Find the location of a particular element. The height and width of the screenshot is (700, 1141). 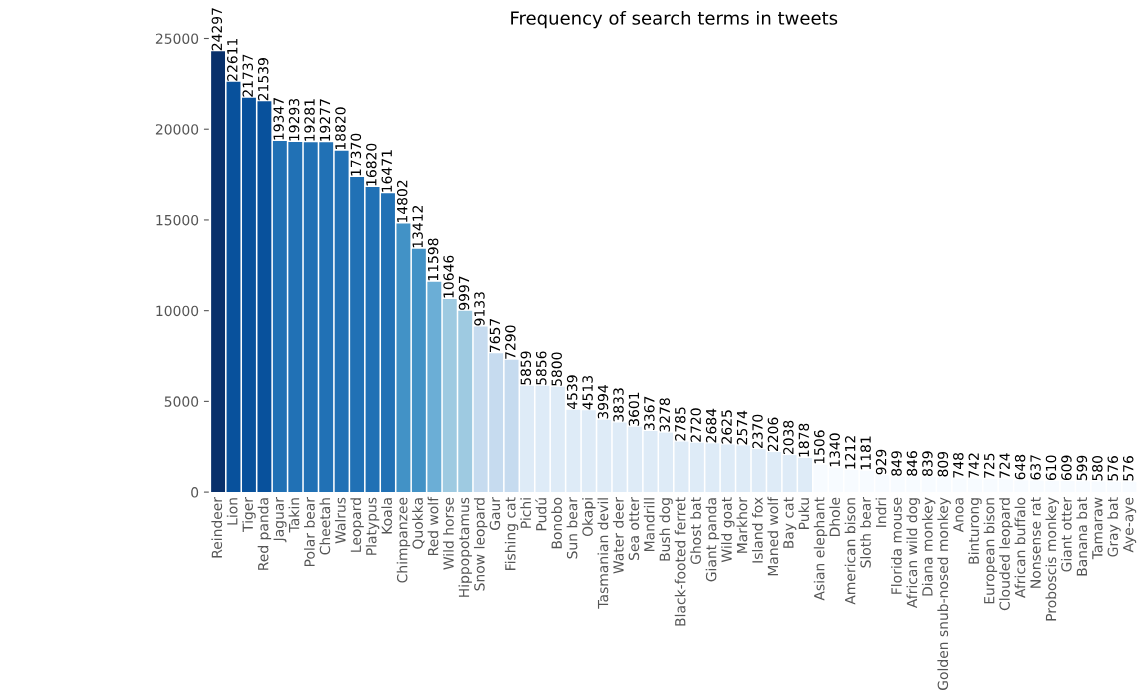

x-tick-label: Sun bear is located at coordinates (572, 527).